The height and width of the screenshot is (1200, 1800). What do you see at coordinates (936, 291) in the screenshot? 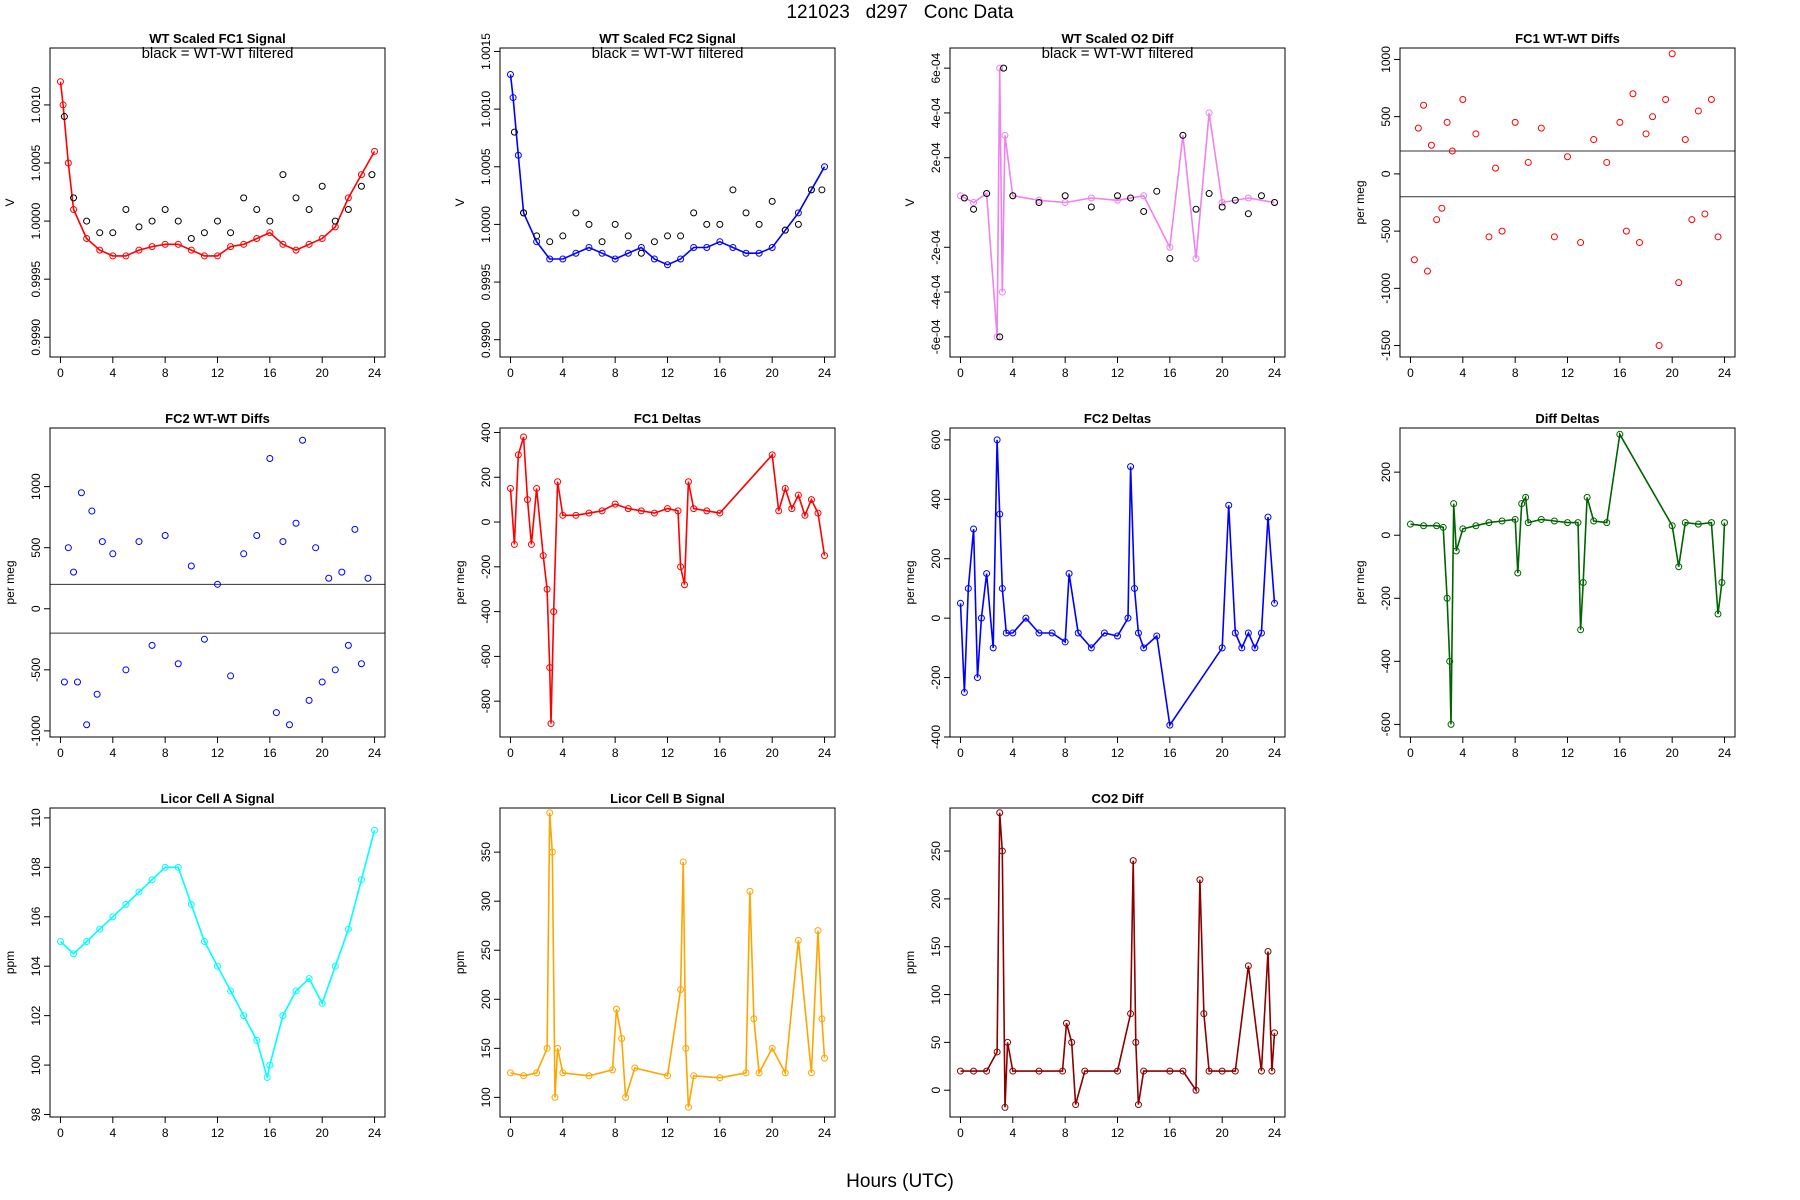
I see `y-tick-label: -4e-04` at bounding box center [936, 291].